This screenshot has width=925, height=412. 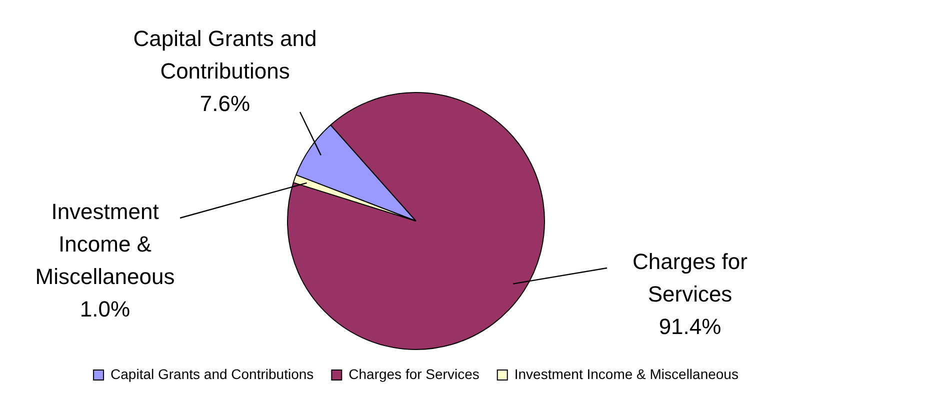 I want to click on data-label: 1.0%, so click(x=105, y=309).